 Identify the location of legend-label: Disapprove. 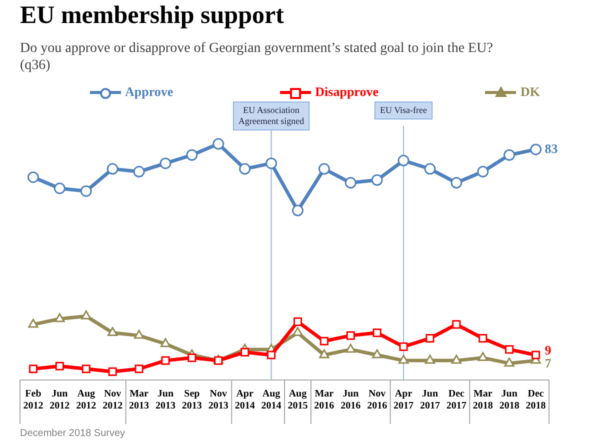
(346, 92).